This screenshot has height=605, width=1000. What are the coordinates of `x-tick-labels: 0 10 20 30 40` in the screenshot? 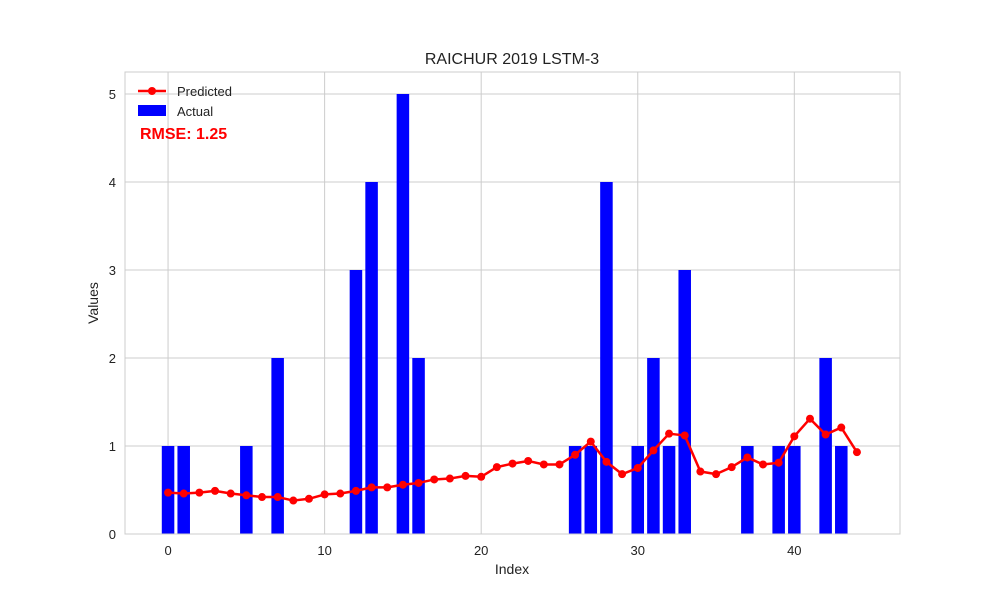 It's located at (482, 550).